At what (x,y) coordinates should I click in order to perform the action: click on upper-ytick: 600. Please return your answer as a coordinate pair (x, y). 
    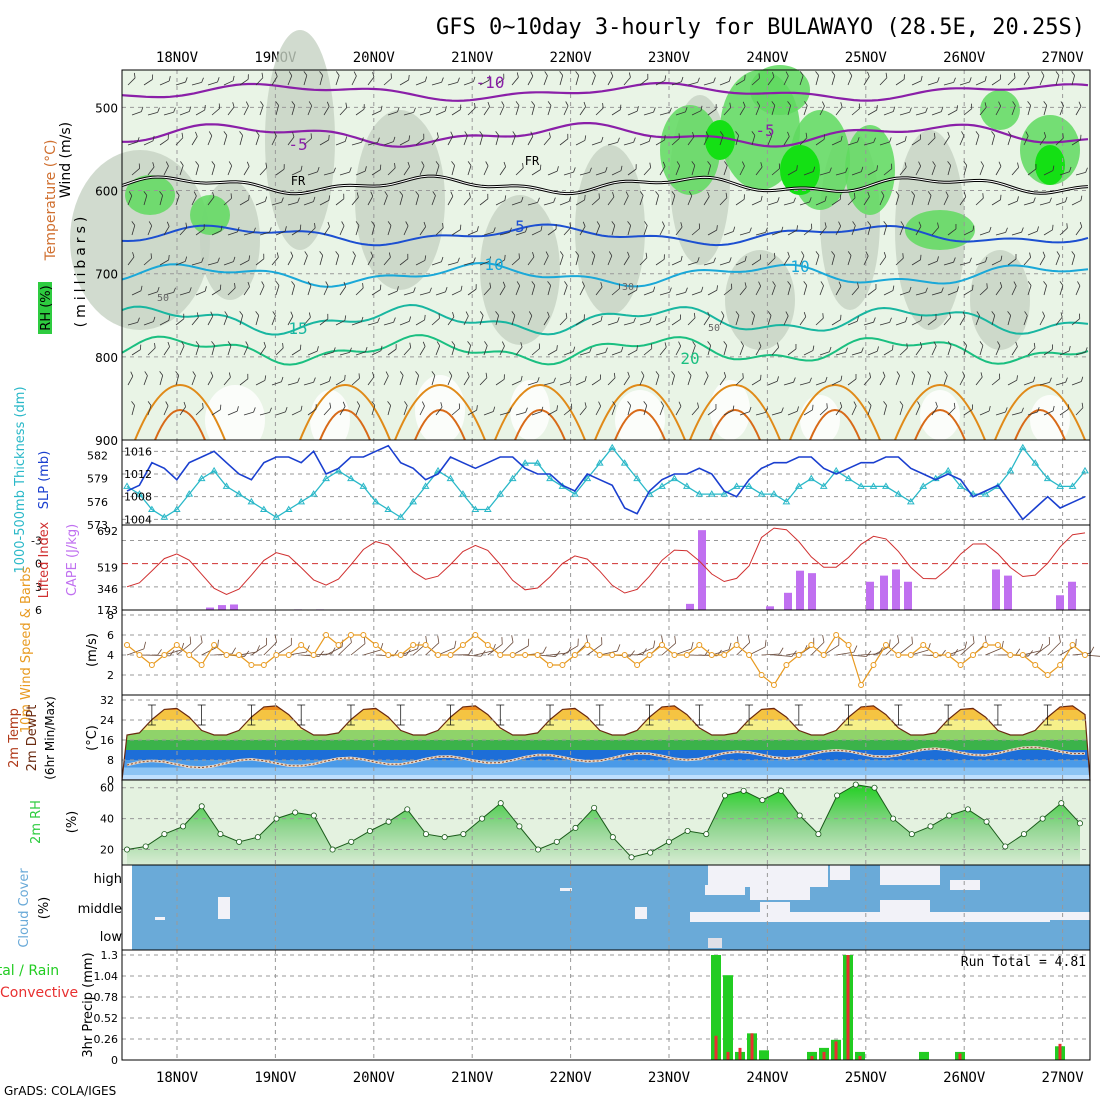
    Looking at the image, I should click on (106, 192).